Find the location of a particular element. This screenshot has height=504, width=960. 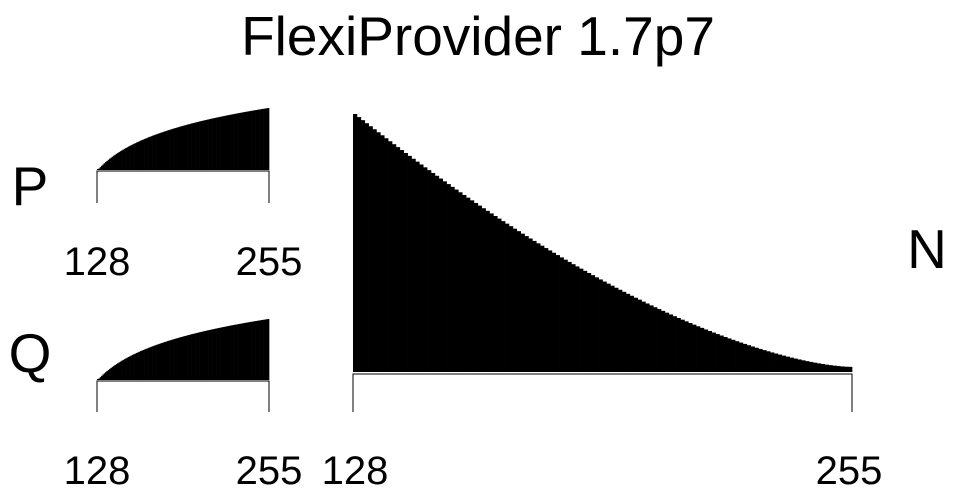

x-axis-n is located at coordinates (602, 392).